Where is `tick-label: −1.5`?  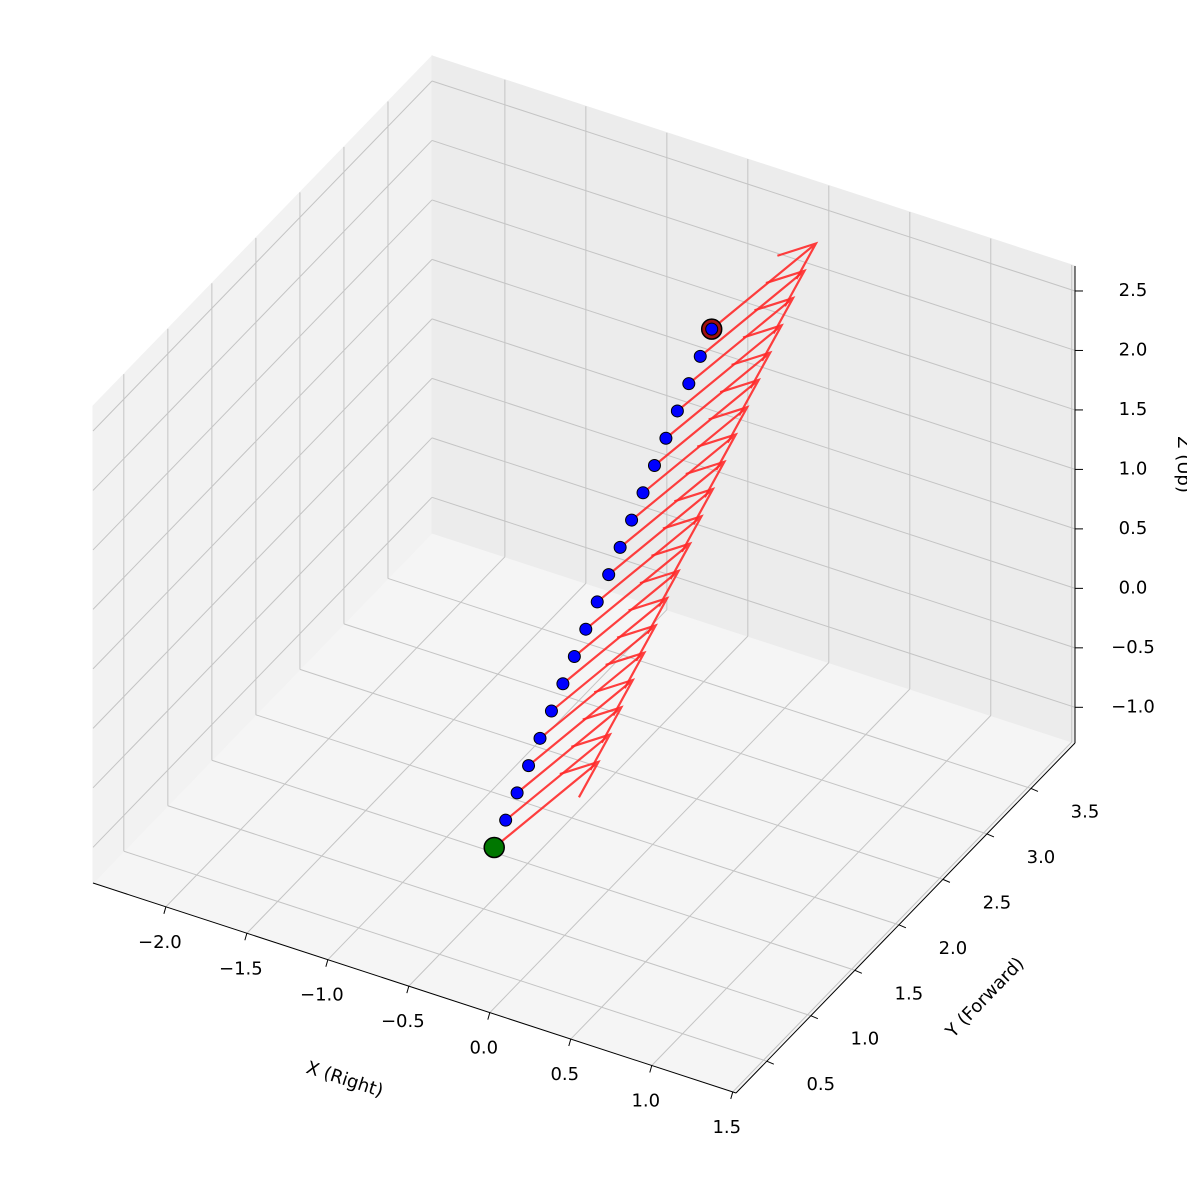 tick-label: −1.5 is located at coordinates (241, 968).